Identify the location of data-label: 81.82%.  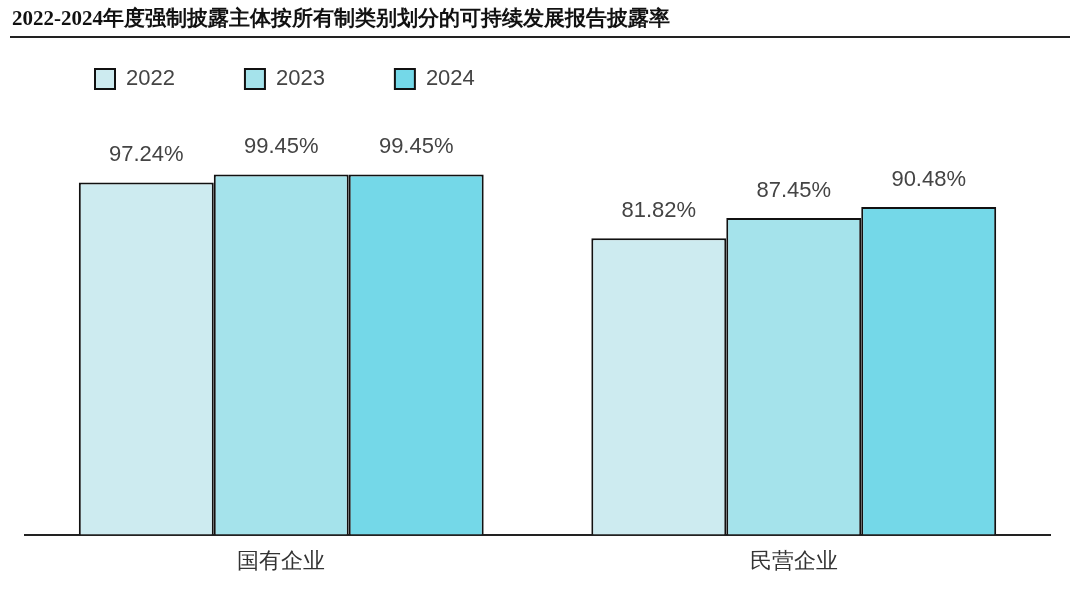
(659, 210).